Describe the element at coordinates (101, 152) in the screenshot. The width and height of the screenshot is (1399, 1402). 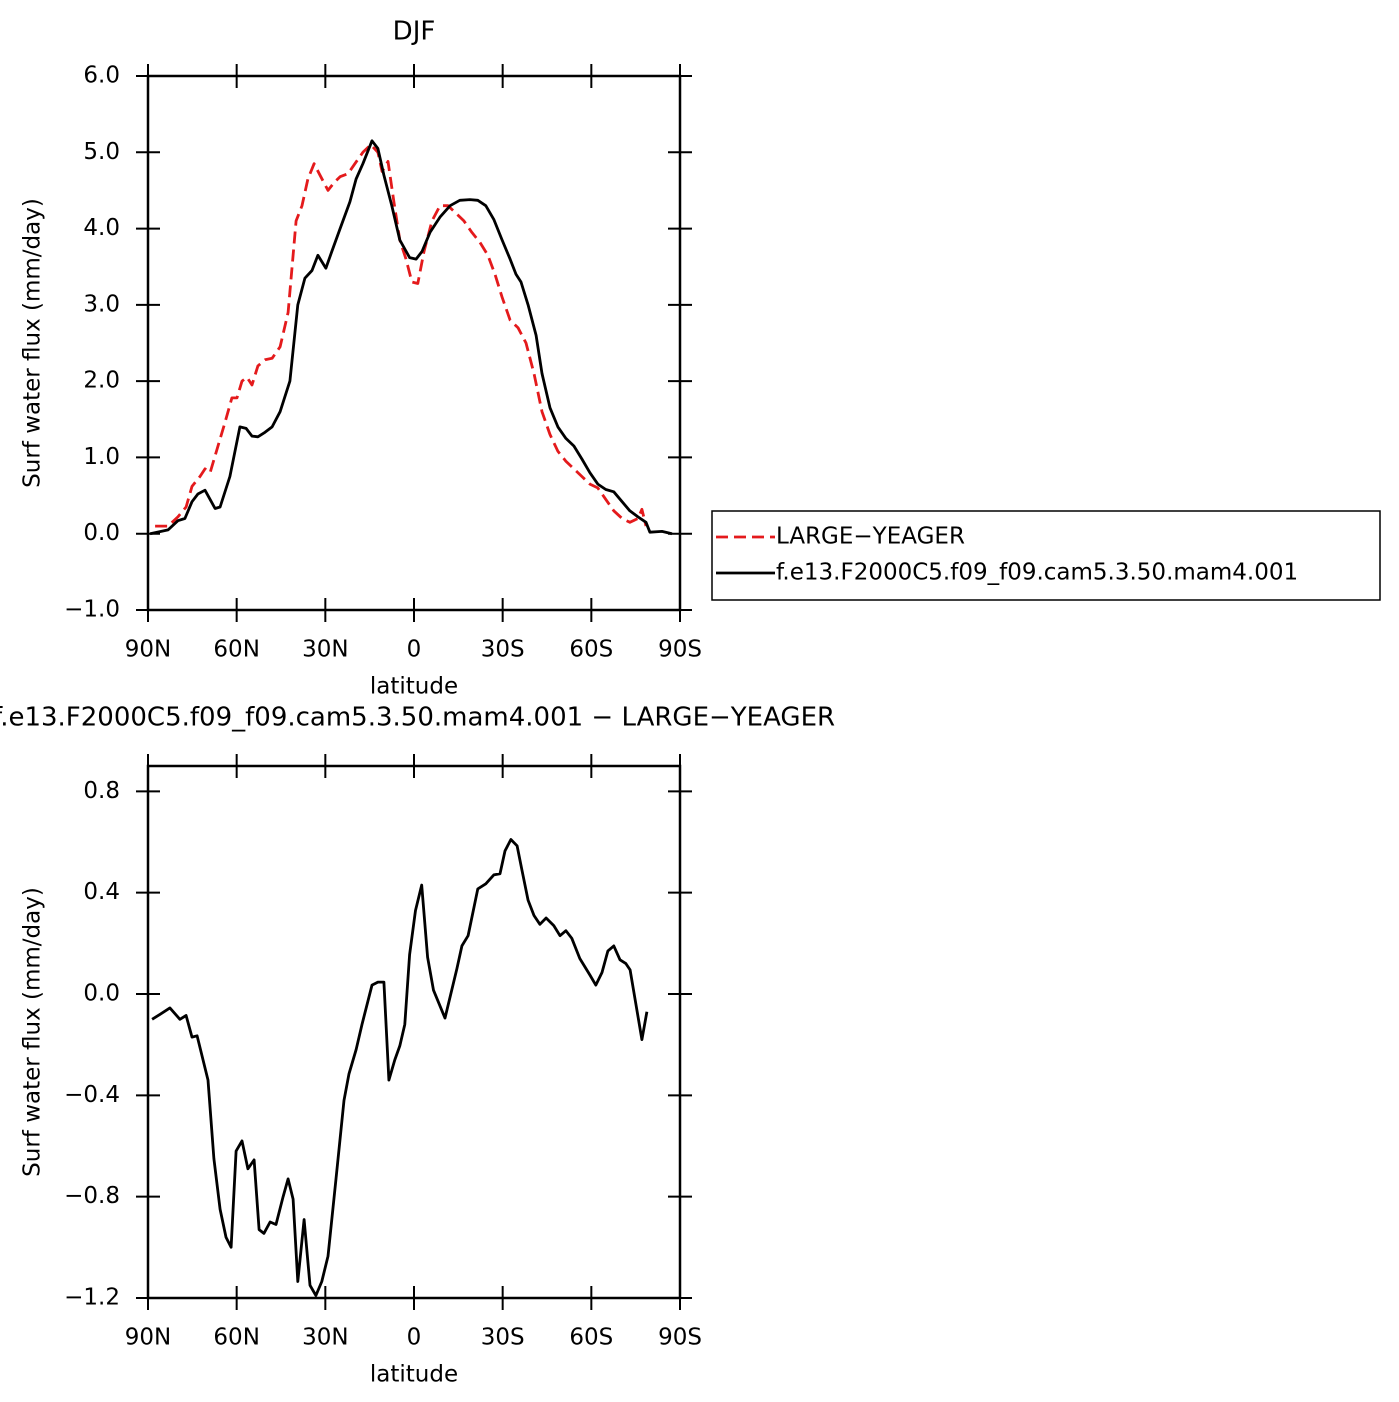
I see `y-tick-label: 5.0` at that location.